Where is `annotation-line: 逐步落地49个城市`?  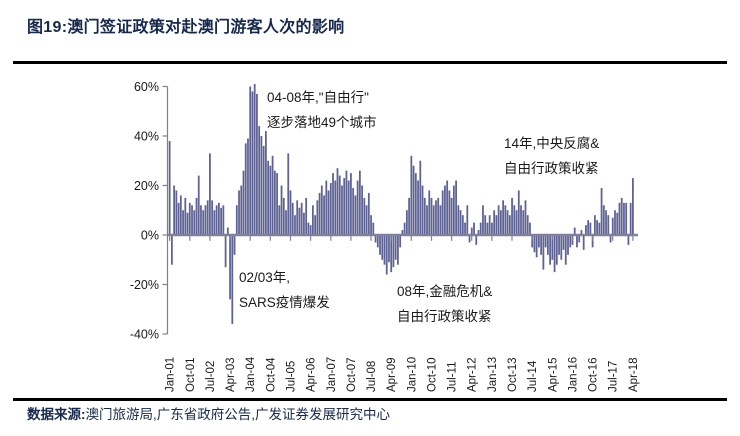 annotation-line: 逐步落地49个城市 is located at coordinates (322, 122).